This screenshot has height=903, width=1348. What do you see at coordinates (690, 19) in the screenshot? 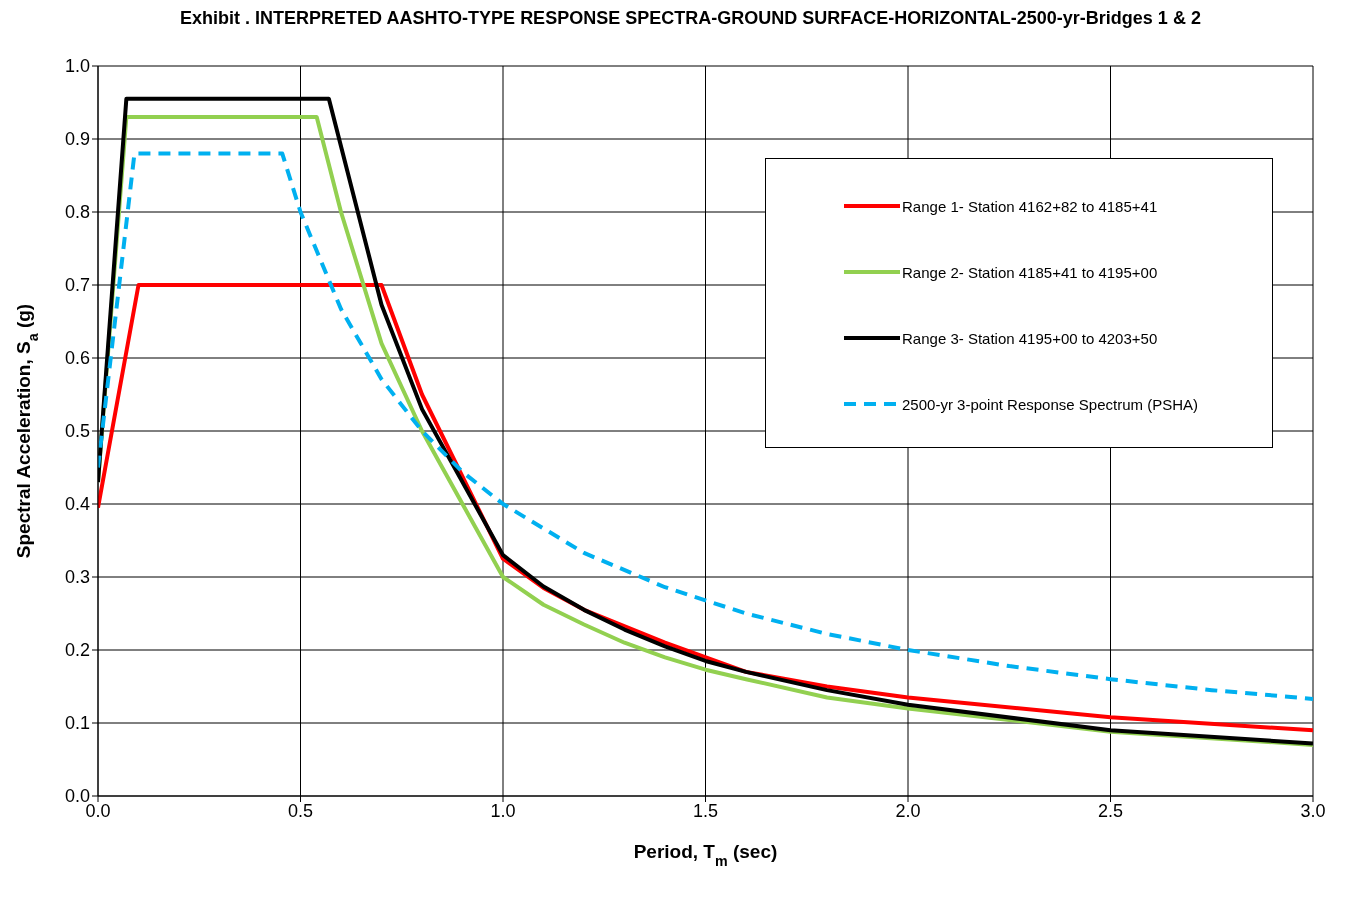
I see `chart-title: Exhibit . INTERPRETED AASHTO-TYPE RESPONSE SPECTRA-GROUND SURFACE-HORIZONTAL-2500-yr-Bridges 1 & 2` at bounding box center [690, 19].